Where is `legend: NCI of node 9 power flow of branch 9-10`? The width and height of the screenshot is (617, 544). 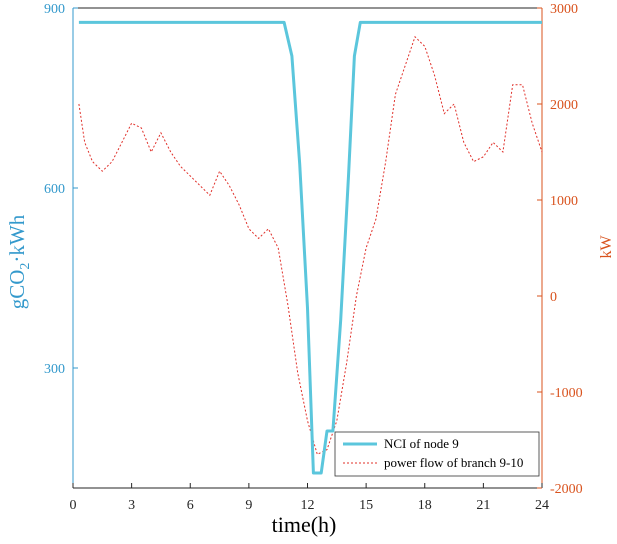
legend: NCI of node 9 power flow of branch 9-10 is located at coordinates (437, 454).